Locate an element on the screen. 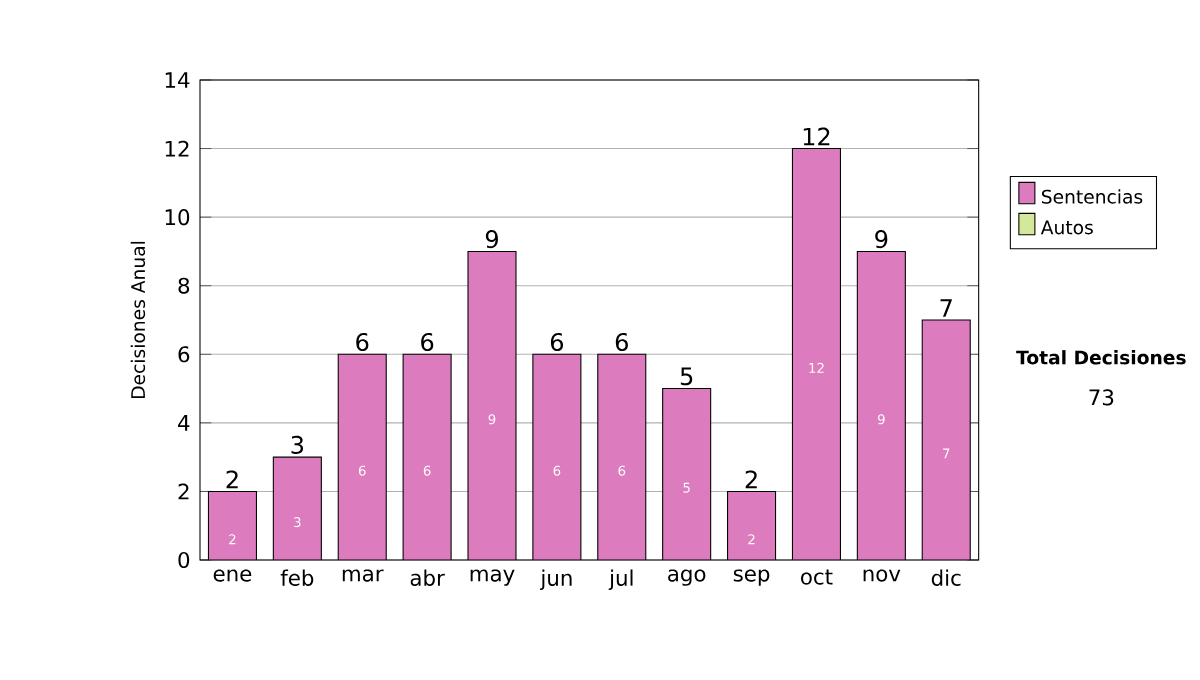  y-tick-label: 10 is located at coordinates (177, 217).